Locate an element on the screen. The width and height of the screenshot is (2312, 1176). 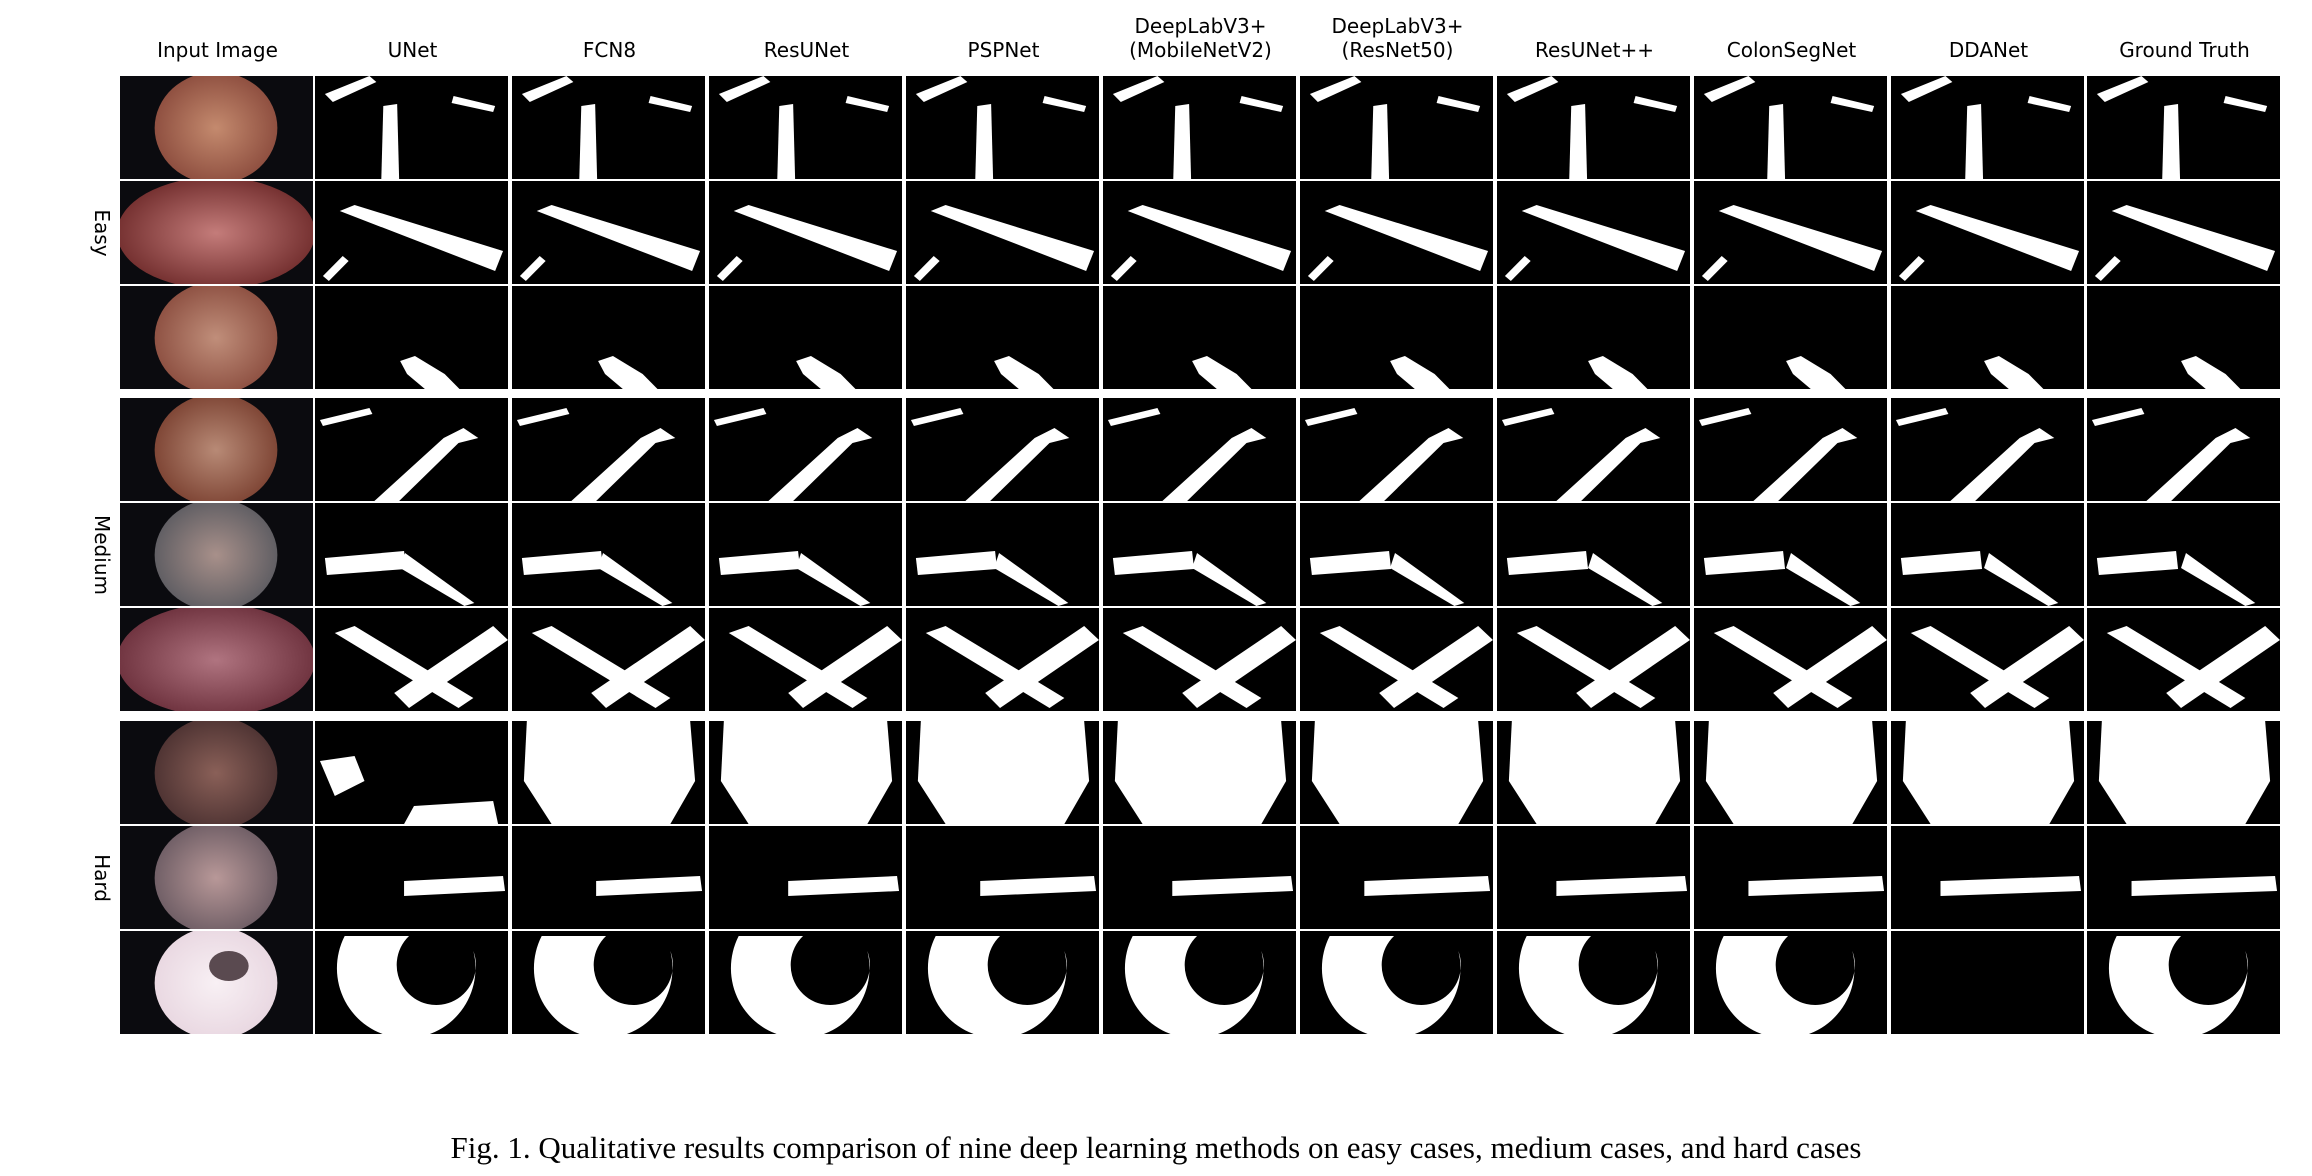
group-label-medium: Medium is located at coordinates (102, 554).